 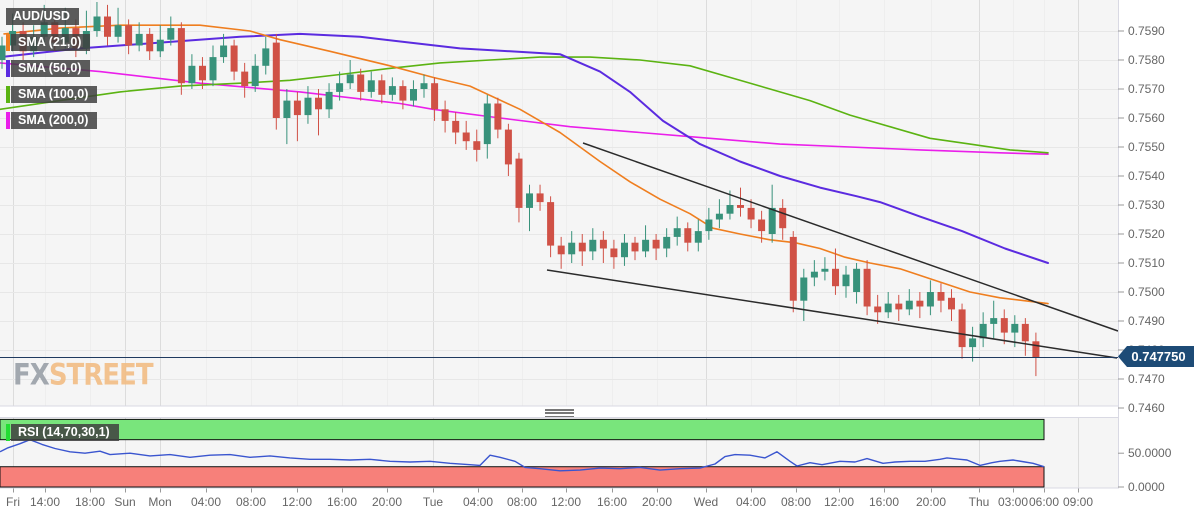 I want to click on legend-symbol: AUD/USD, so click(x=51, y=16).